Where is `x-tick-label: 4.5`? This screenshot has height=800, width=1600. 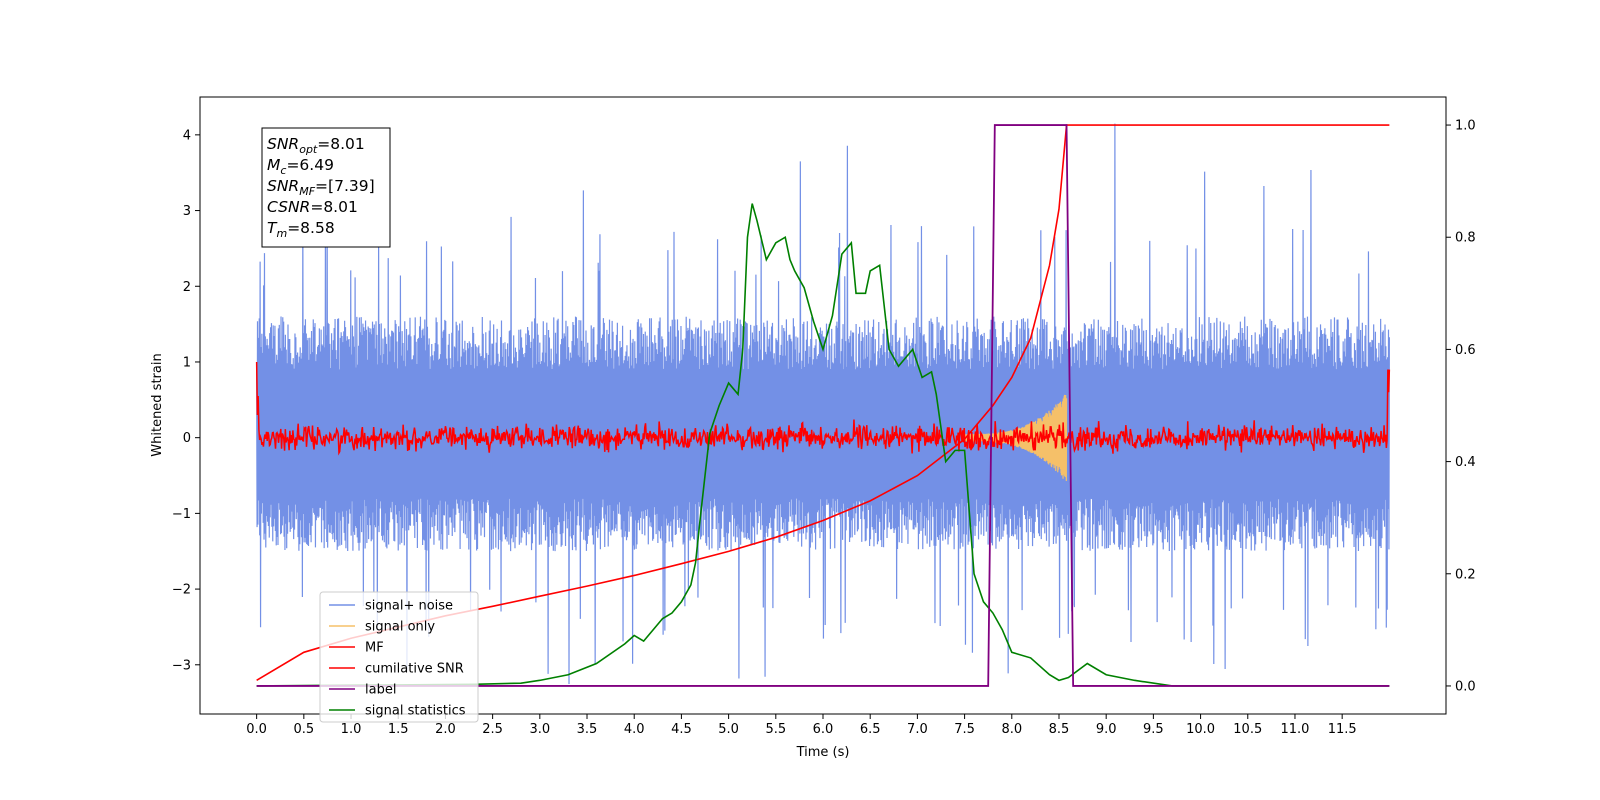 x-tick-label: 4.5 is located at coordinates (681, 729).